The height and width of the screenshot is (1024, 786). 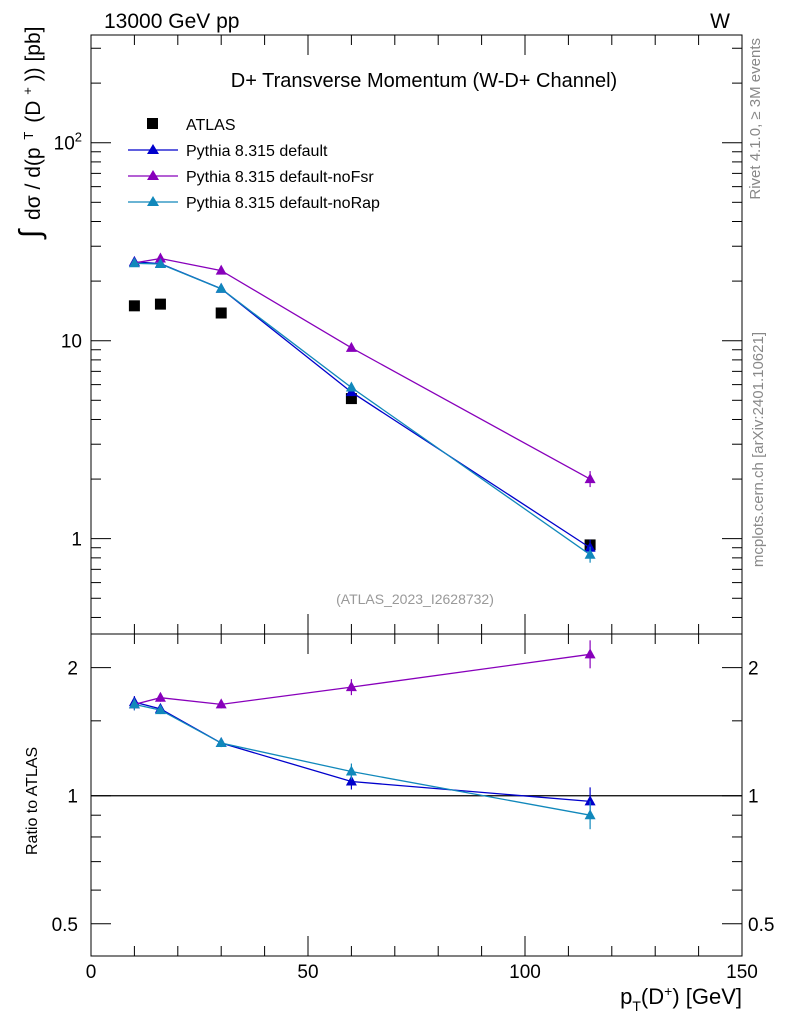 What do you see at coordinates (415, 599) in the screenshot?
I see `analysis-label: (ATLAS_2023_I2628732)` at bounding box center [415, 599].